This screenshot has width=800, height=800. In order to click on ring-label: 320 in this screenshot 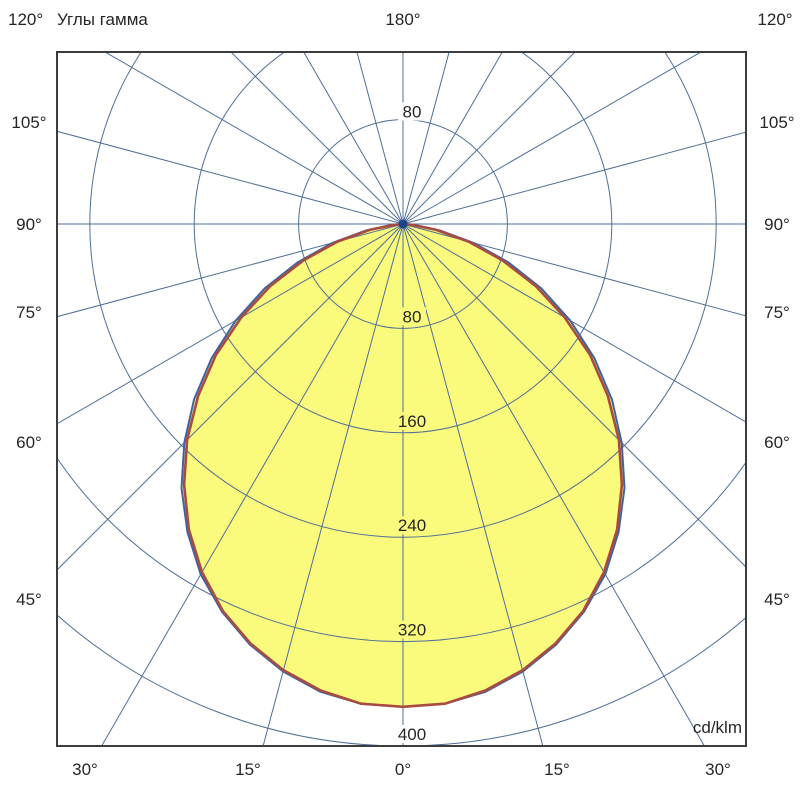, I will do `click(412, 630)`.